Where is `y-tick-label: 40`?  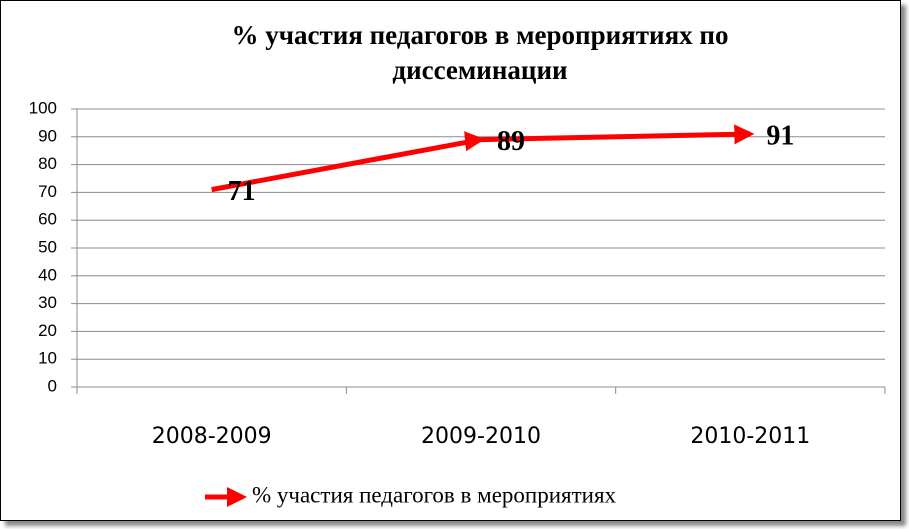
y-tick-label: 40 is located at coordinates (47, 274).